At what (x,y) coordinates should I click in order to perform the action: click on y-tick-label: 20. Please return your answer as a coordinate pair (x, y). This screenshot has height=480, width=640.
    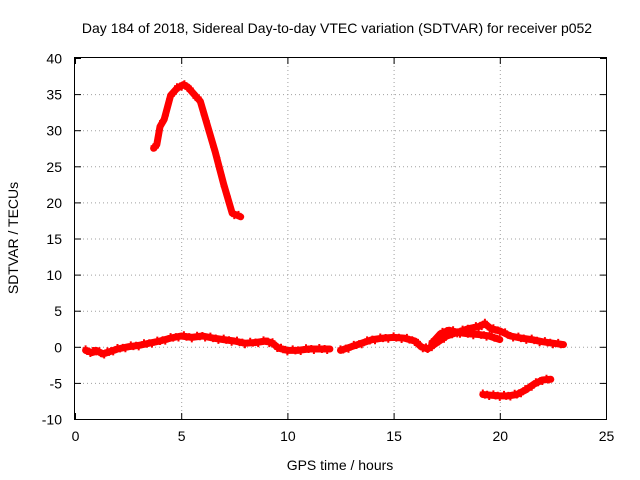
    Looking at the image, I should click on (54, 203).